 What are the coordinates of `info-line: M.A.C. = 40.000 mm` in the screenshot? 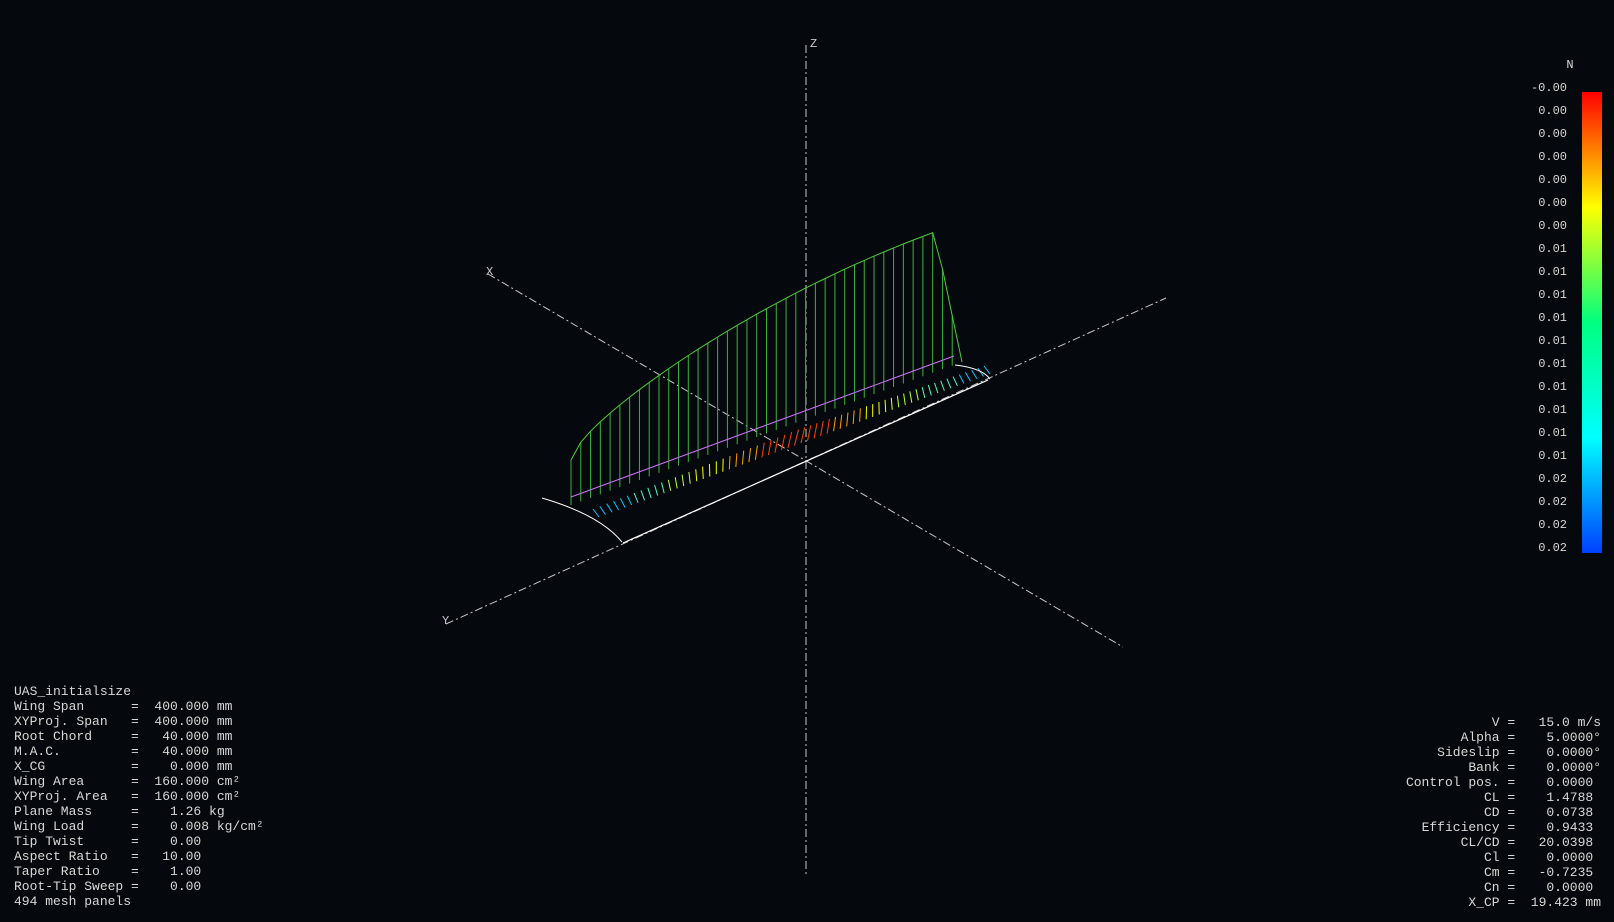 It's located at (123, 751).